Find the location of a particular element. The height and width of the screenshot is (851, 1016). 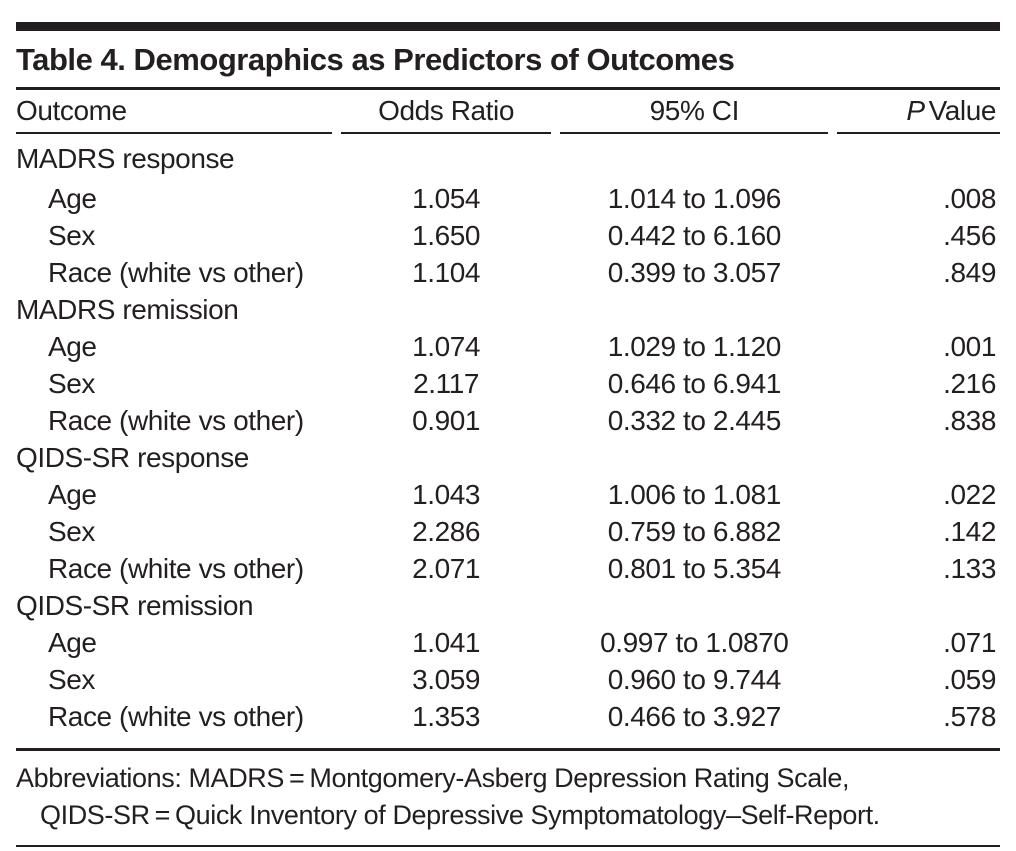

data-row: Age 1.054 1.014 to 1.096 .008 is located at coordinates (508, 198).